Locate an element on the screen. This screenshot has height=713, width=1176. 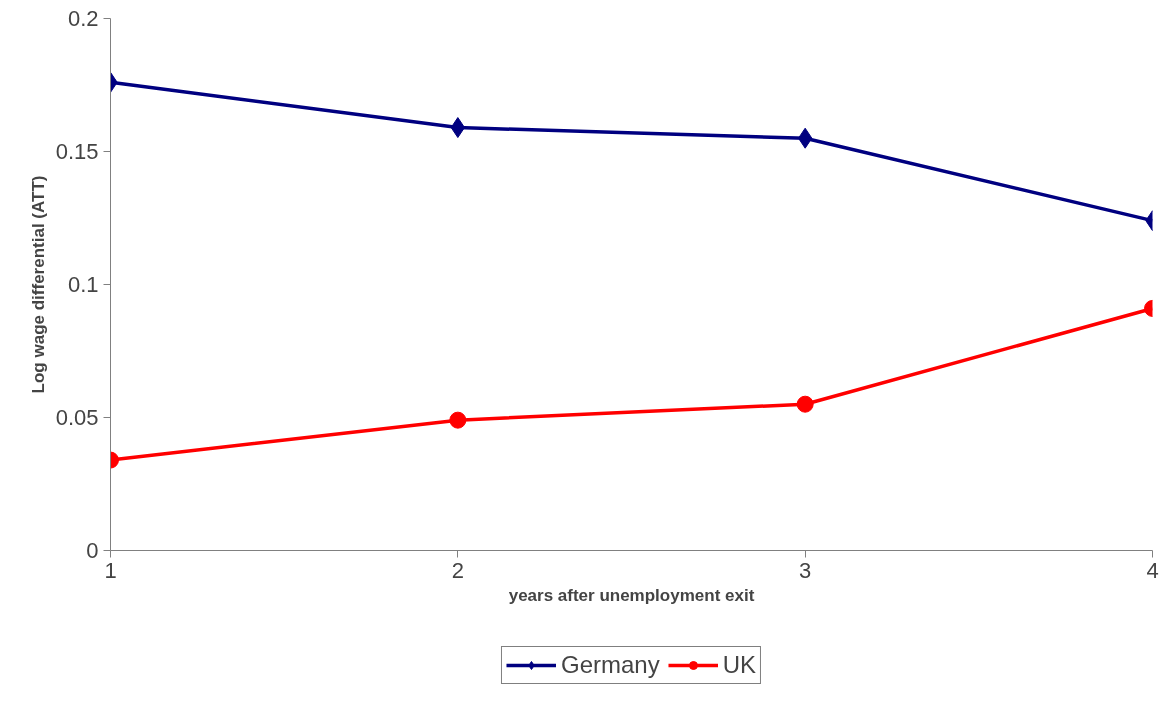
y-tick-label: 0.05 is located at coordinates (77, 417).